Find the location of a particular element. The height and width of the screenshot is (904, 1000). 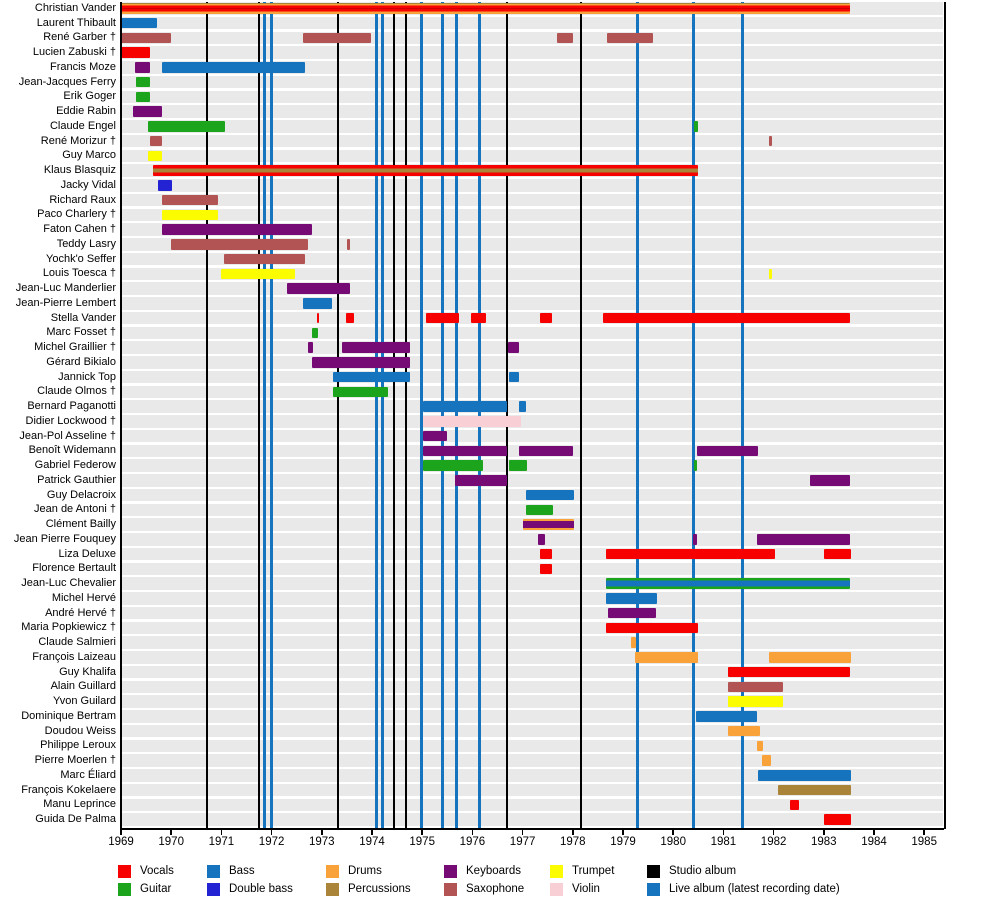

member-row-label: Stella Vander is located at coordinates (83, 317).